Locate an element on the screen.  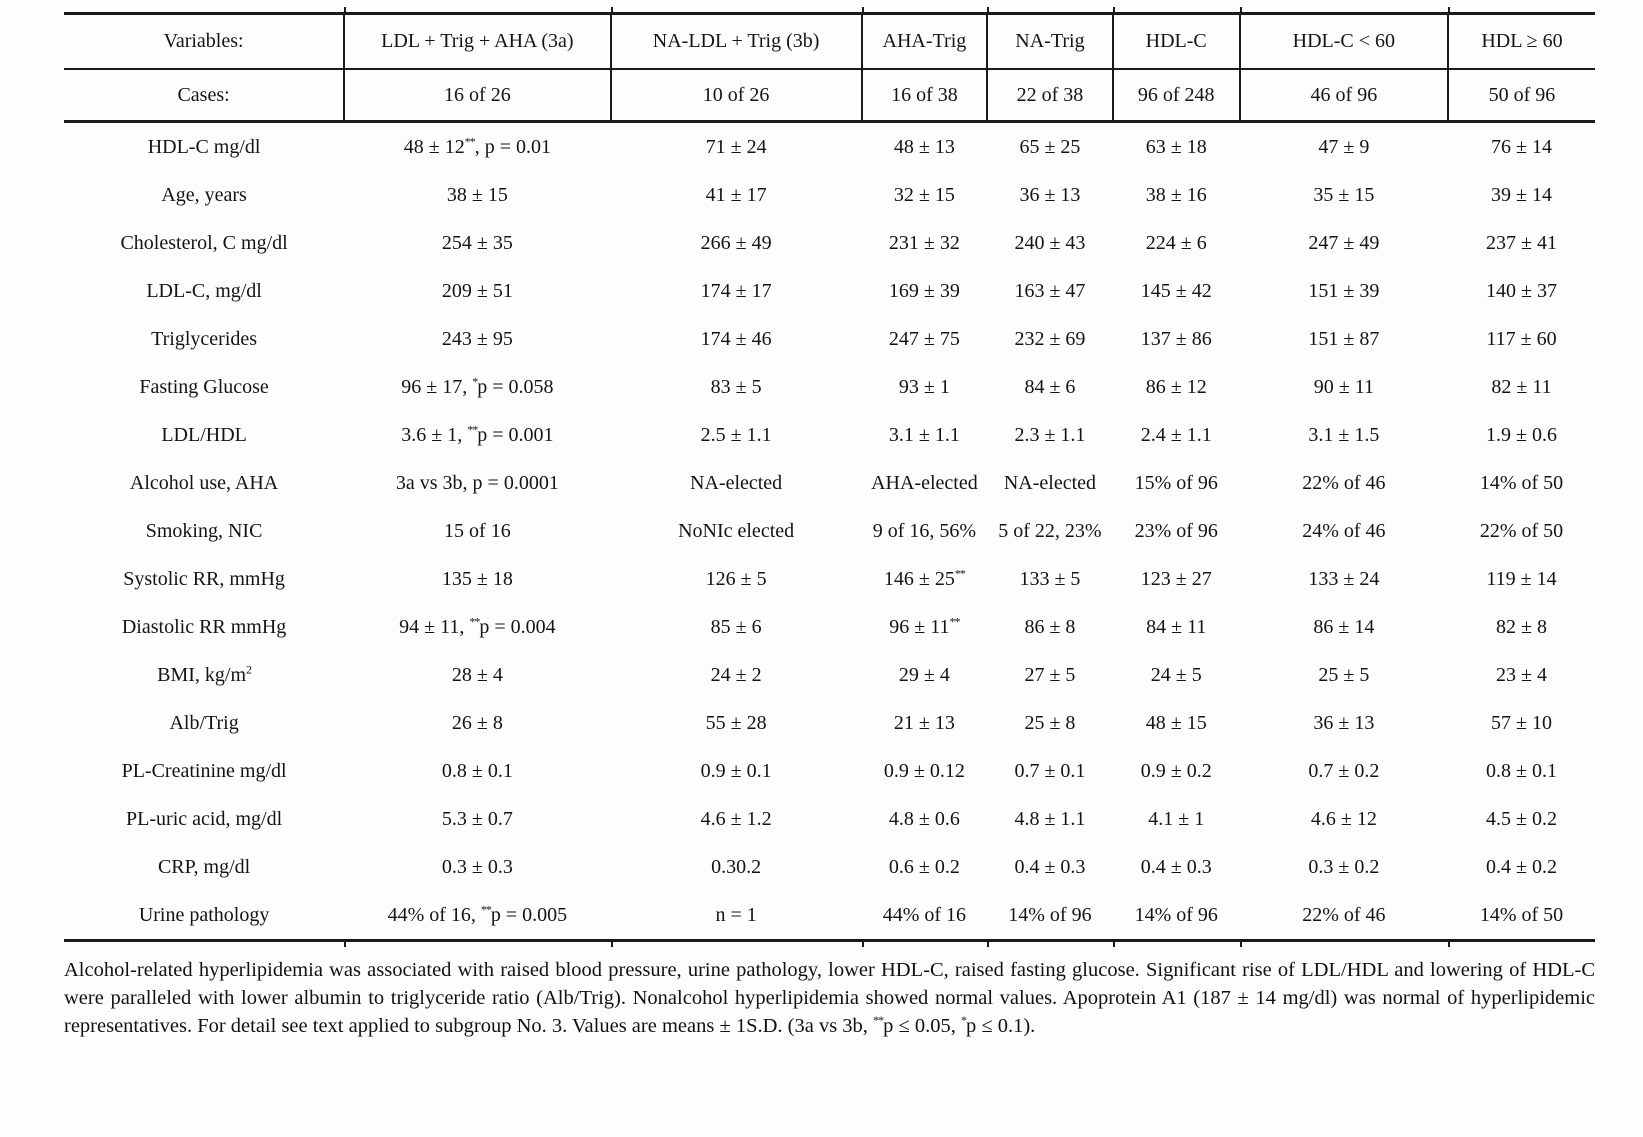
data-cell: 63 ± 18 is located at coordinates (1176, 146).